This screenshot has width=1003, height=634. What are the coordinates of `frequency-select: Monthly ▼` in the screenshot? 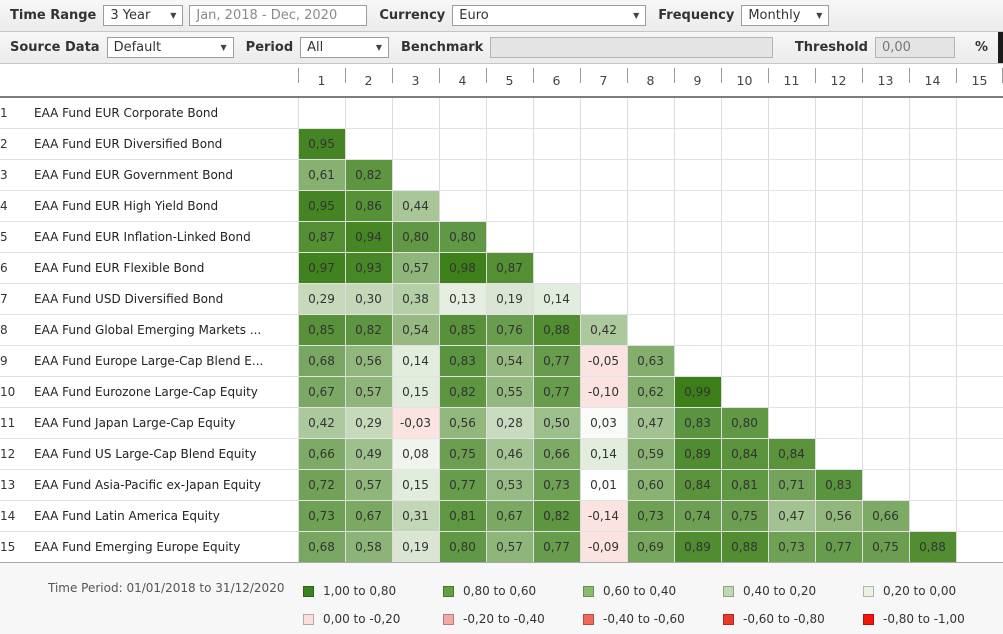 It's located at (785, 15).